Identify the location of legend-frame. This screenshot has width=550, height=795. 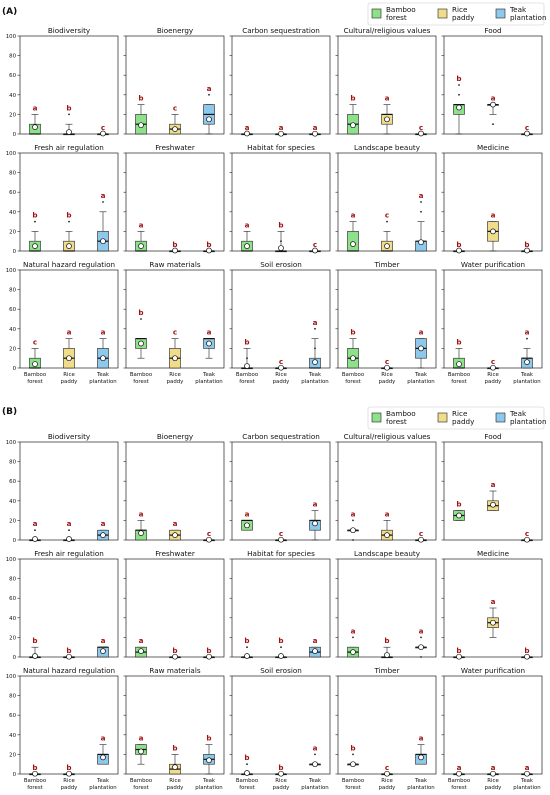
(456, 418).